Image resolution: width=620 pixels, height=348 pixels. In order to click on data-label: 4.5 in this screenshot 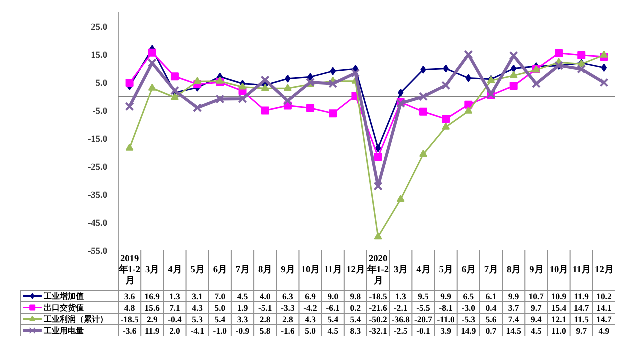, I will do `click(537, 331)`.